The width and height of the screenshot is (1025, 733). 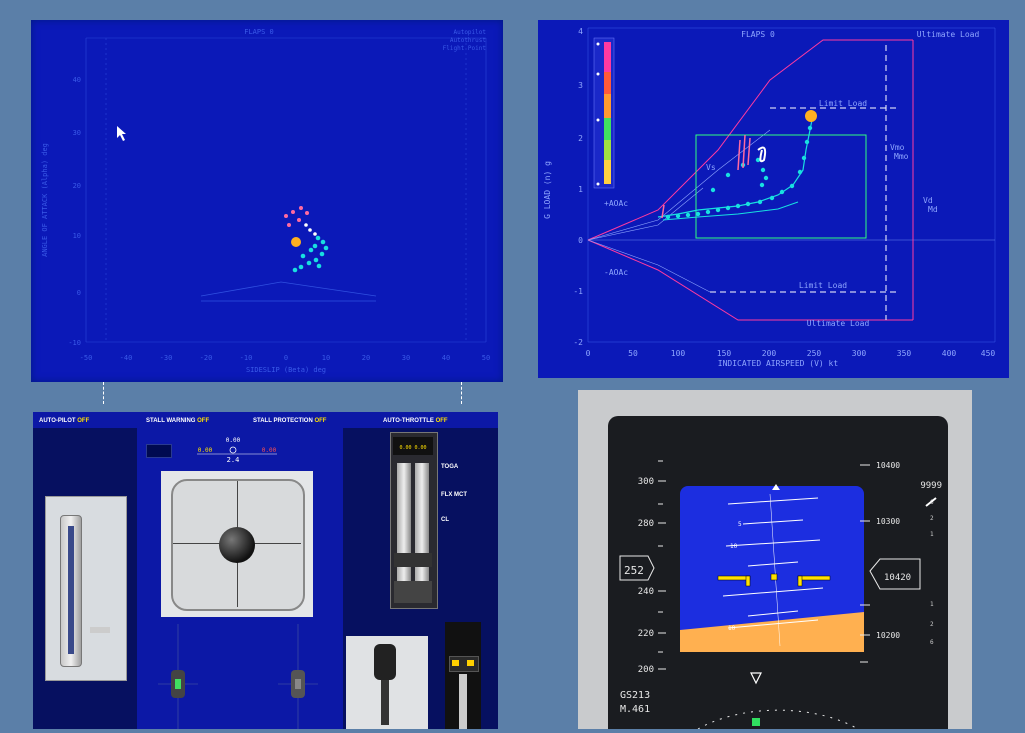 What do you see at coordinates (408, 421) in the screenshot?
I see `autothrottle-label: AUTO-THROTTLE` at bounding box center [408, 421].